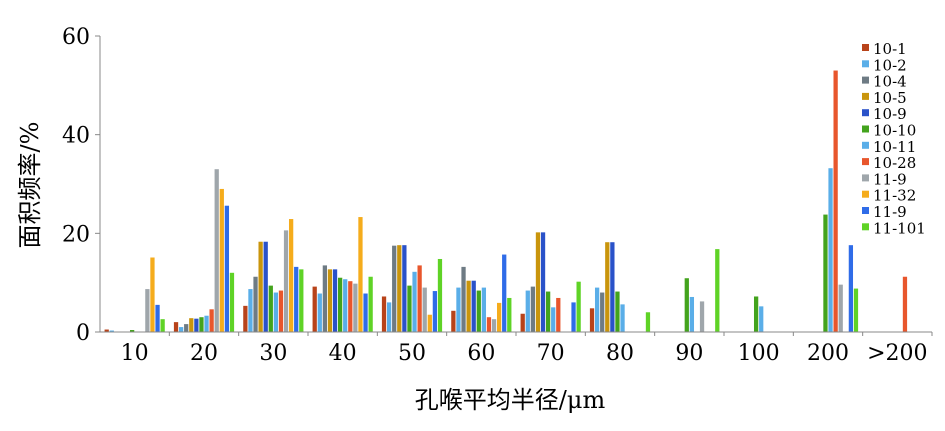  Describe the element at coordinates (83, 333) in the screenshot. I see `y-tick-label: 0` at that location.